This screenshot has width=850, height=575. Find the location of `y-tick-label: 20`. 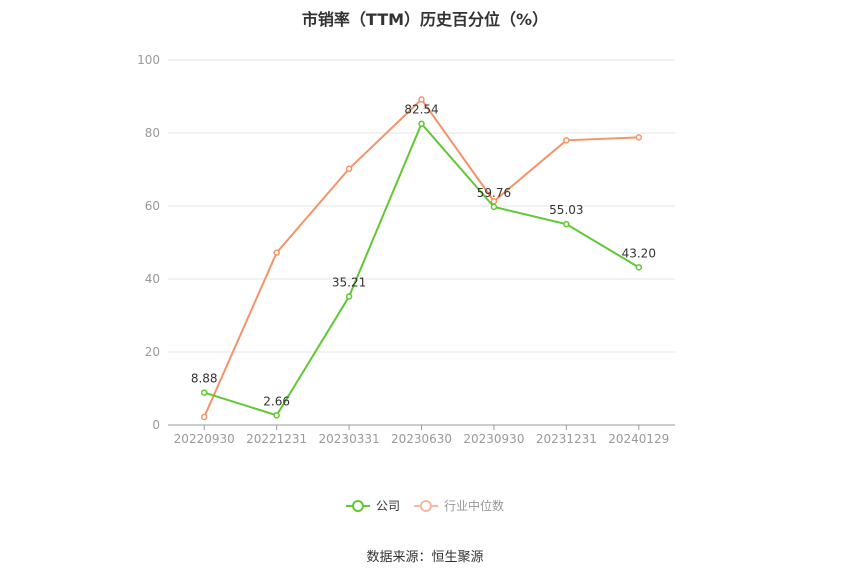

y-tick-label: 20 is located at coordinates (152, 352).